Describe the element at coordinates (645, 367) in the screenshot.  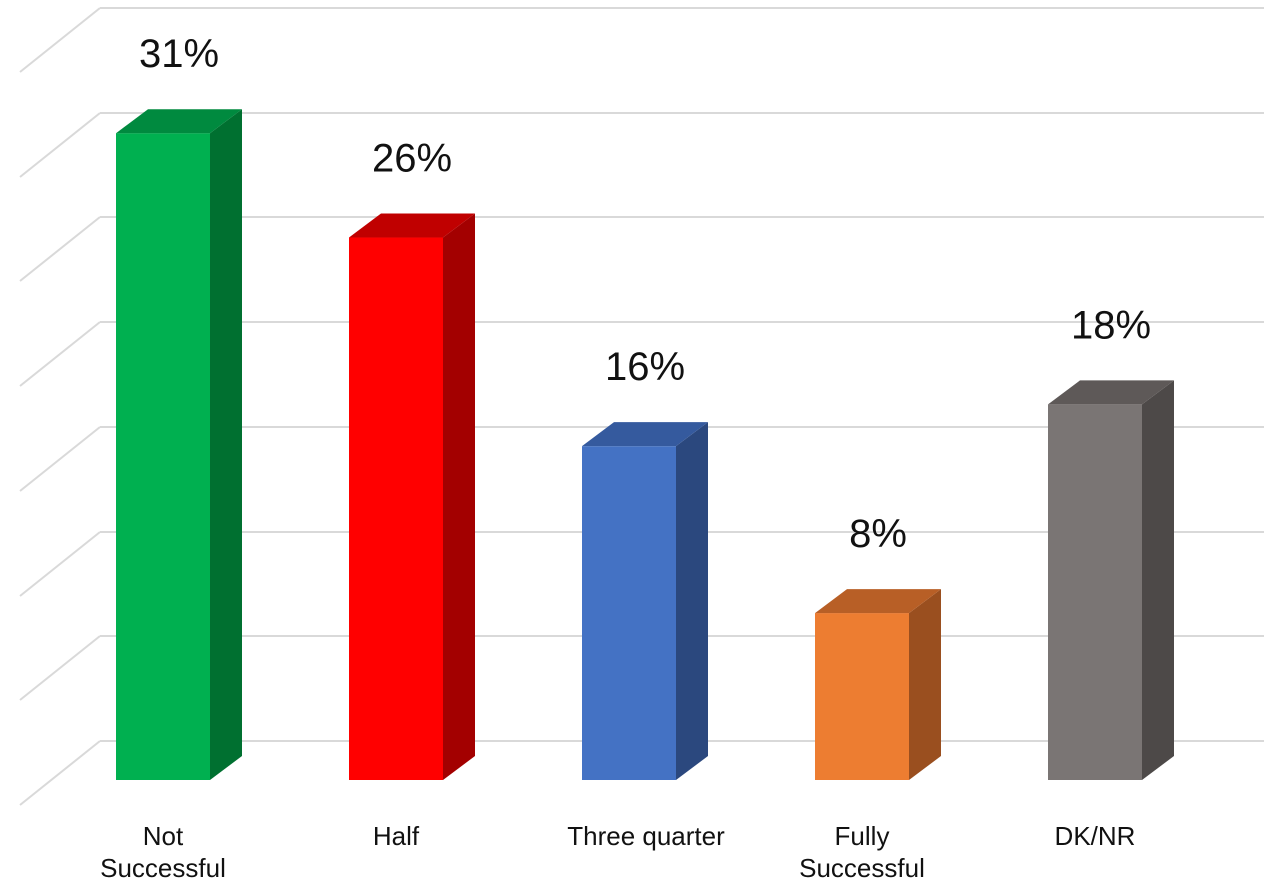
I see `data-label: 16%` at that location.